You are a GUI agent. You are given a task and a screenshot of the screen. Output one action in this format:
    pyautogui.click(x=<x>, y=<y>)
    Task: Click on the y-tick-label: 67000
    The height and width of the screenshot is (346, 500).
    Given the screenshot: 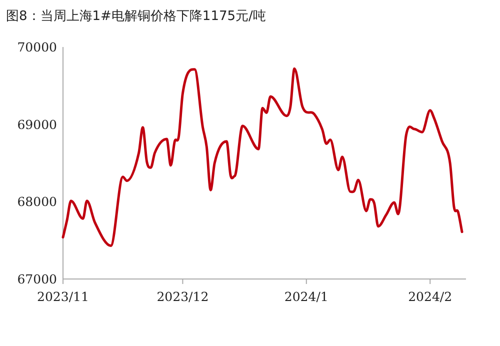 What is the action you would take?
    pyautogui.click(x=37, y=279)
    